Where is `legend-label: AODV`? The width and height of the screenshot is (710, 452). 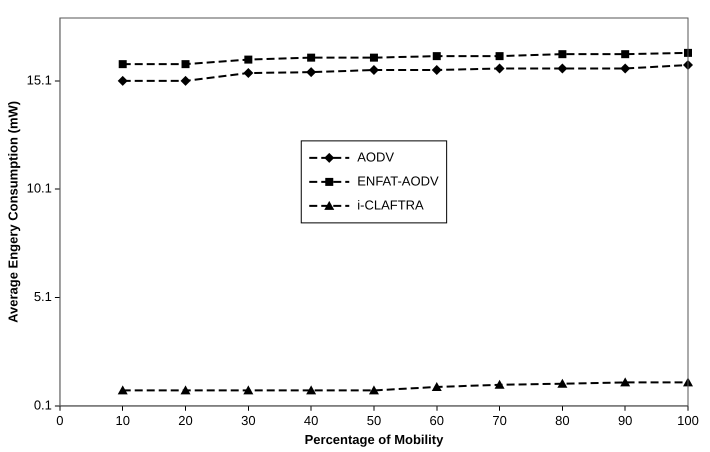
legend-label: AODV is located at coordinates (375, 156).